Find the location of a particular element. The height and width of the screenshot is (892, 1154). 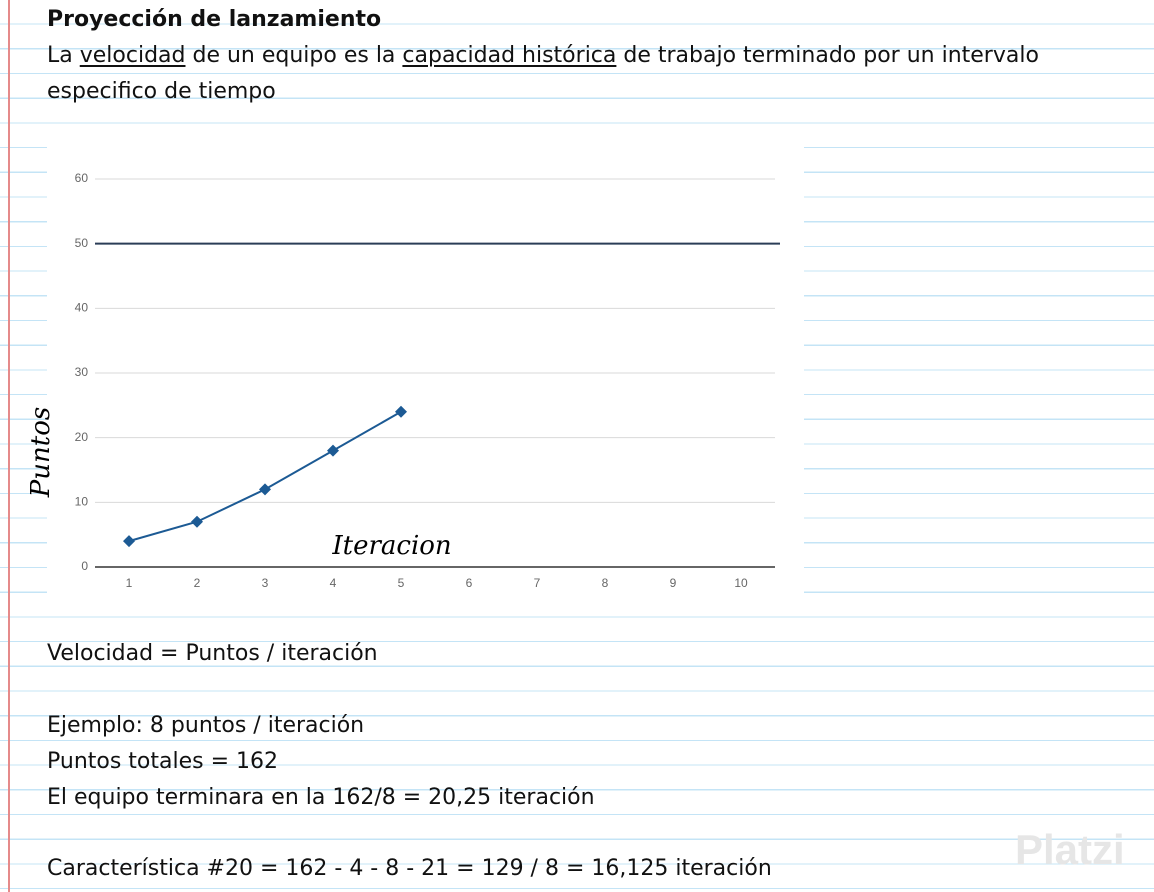

y-tick-label: 50 is located at coordinates (82, 243).